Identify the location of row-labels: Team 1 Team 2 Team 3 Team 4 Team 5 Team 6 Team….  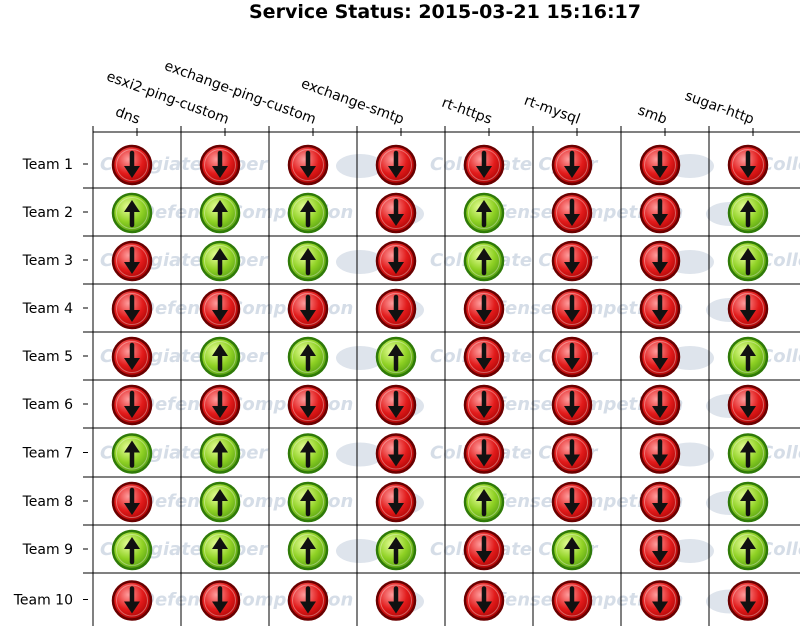
(43, 383).